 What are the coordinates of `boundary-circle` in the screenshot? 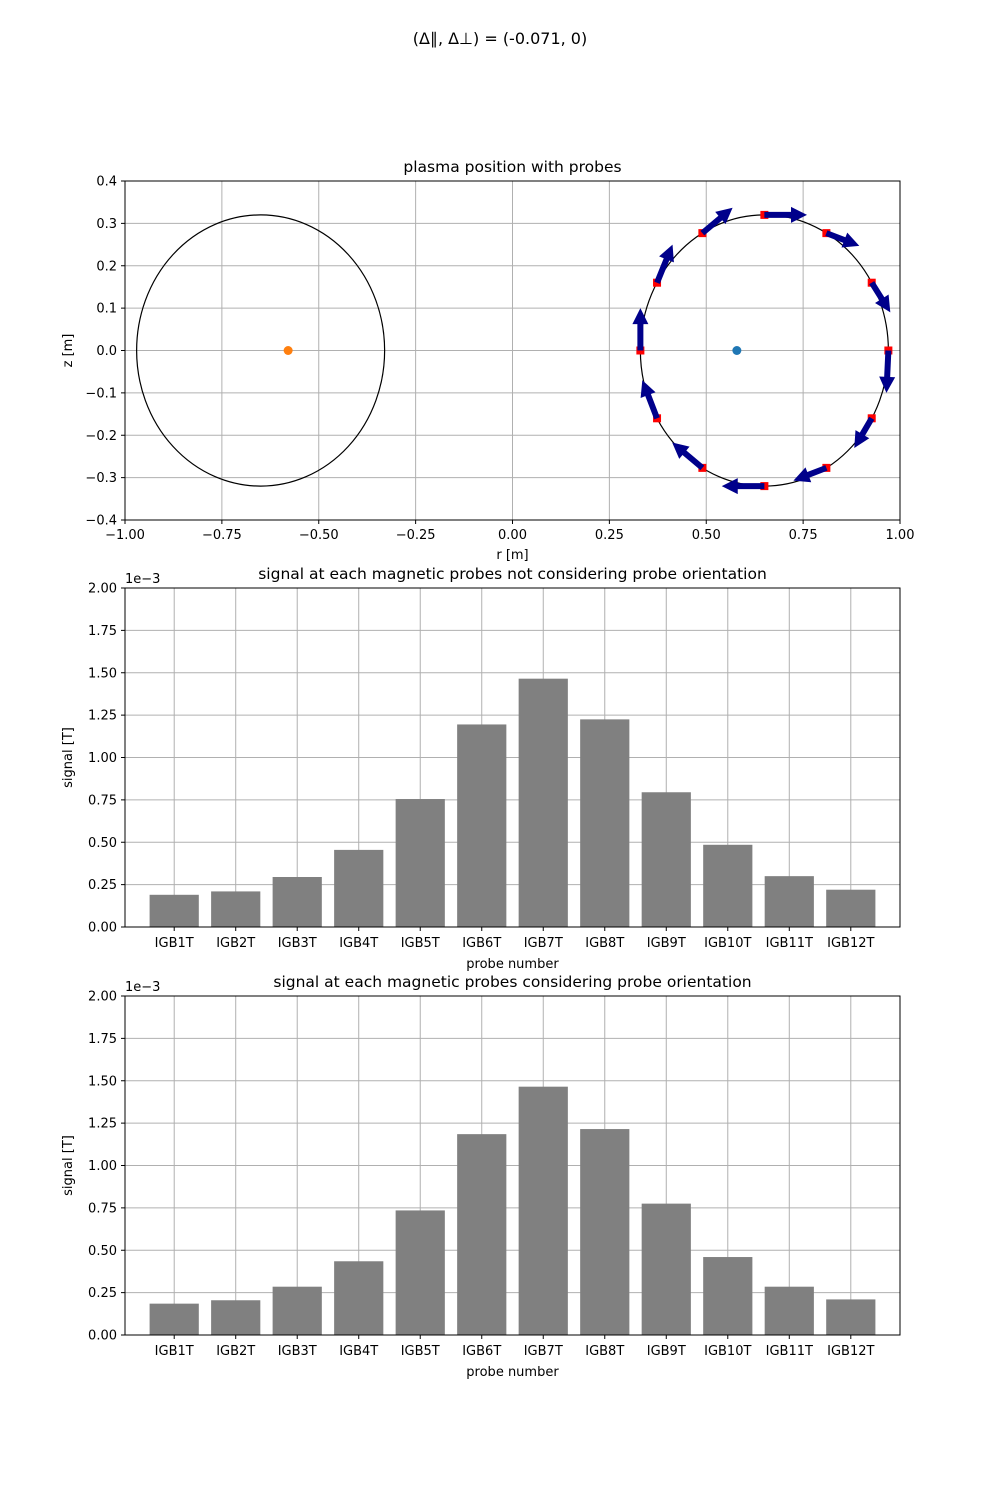 It's located at (261, 350).